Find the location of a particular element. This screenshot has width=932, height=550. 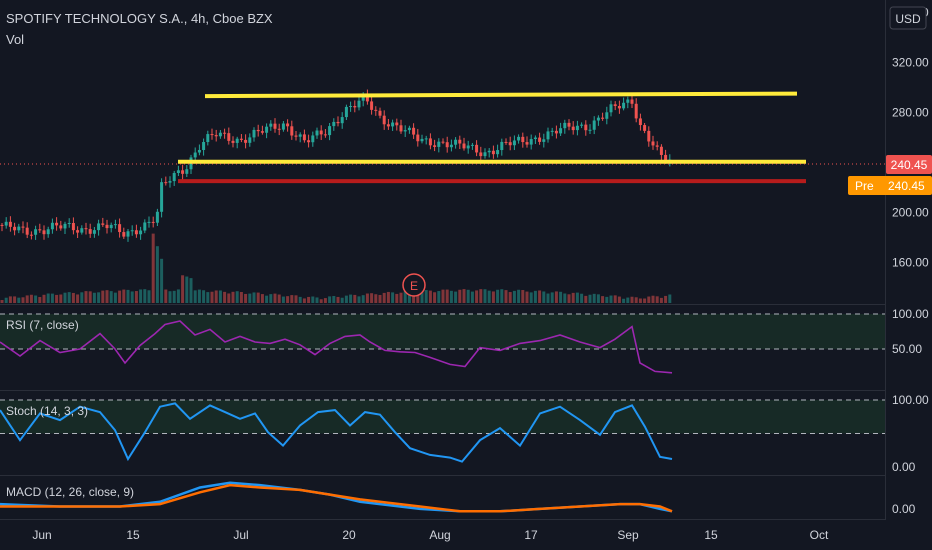

currency-label: USD is located at coordinates (908, 19).